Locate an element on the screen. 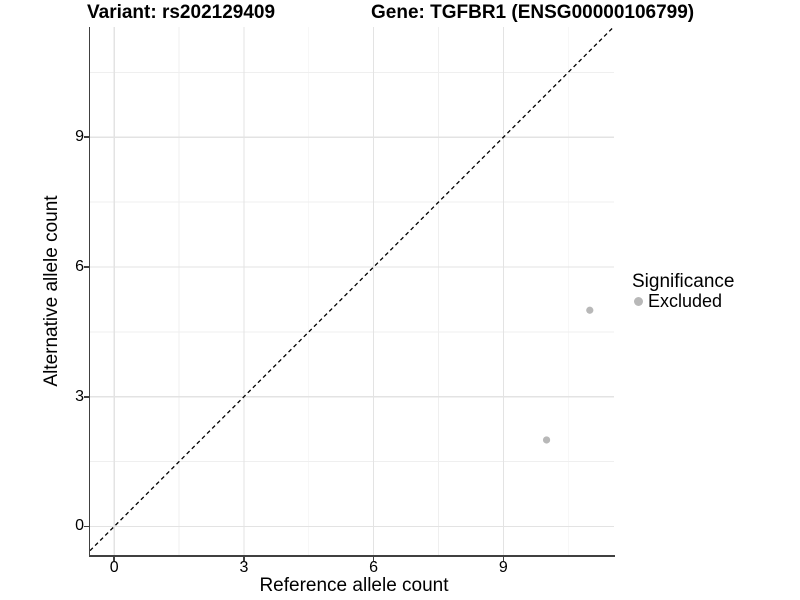 The height and width of the screenshot is (600, 800). legend: Significance Excluded is located at coordinates (683, 291).